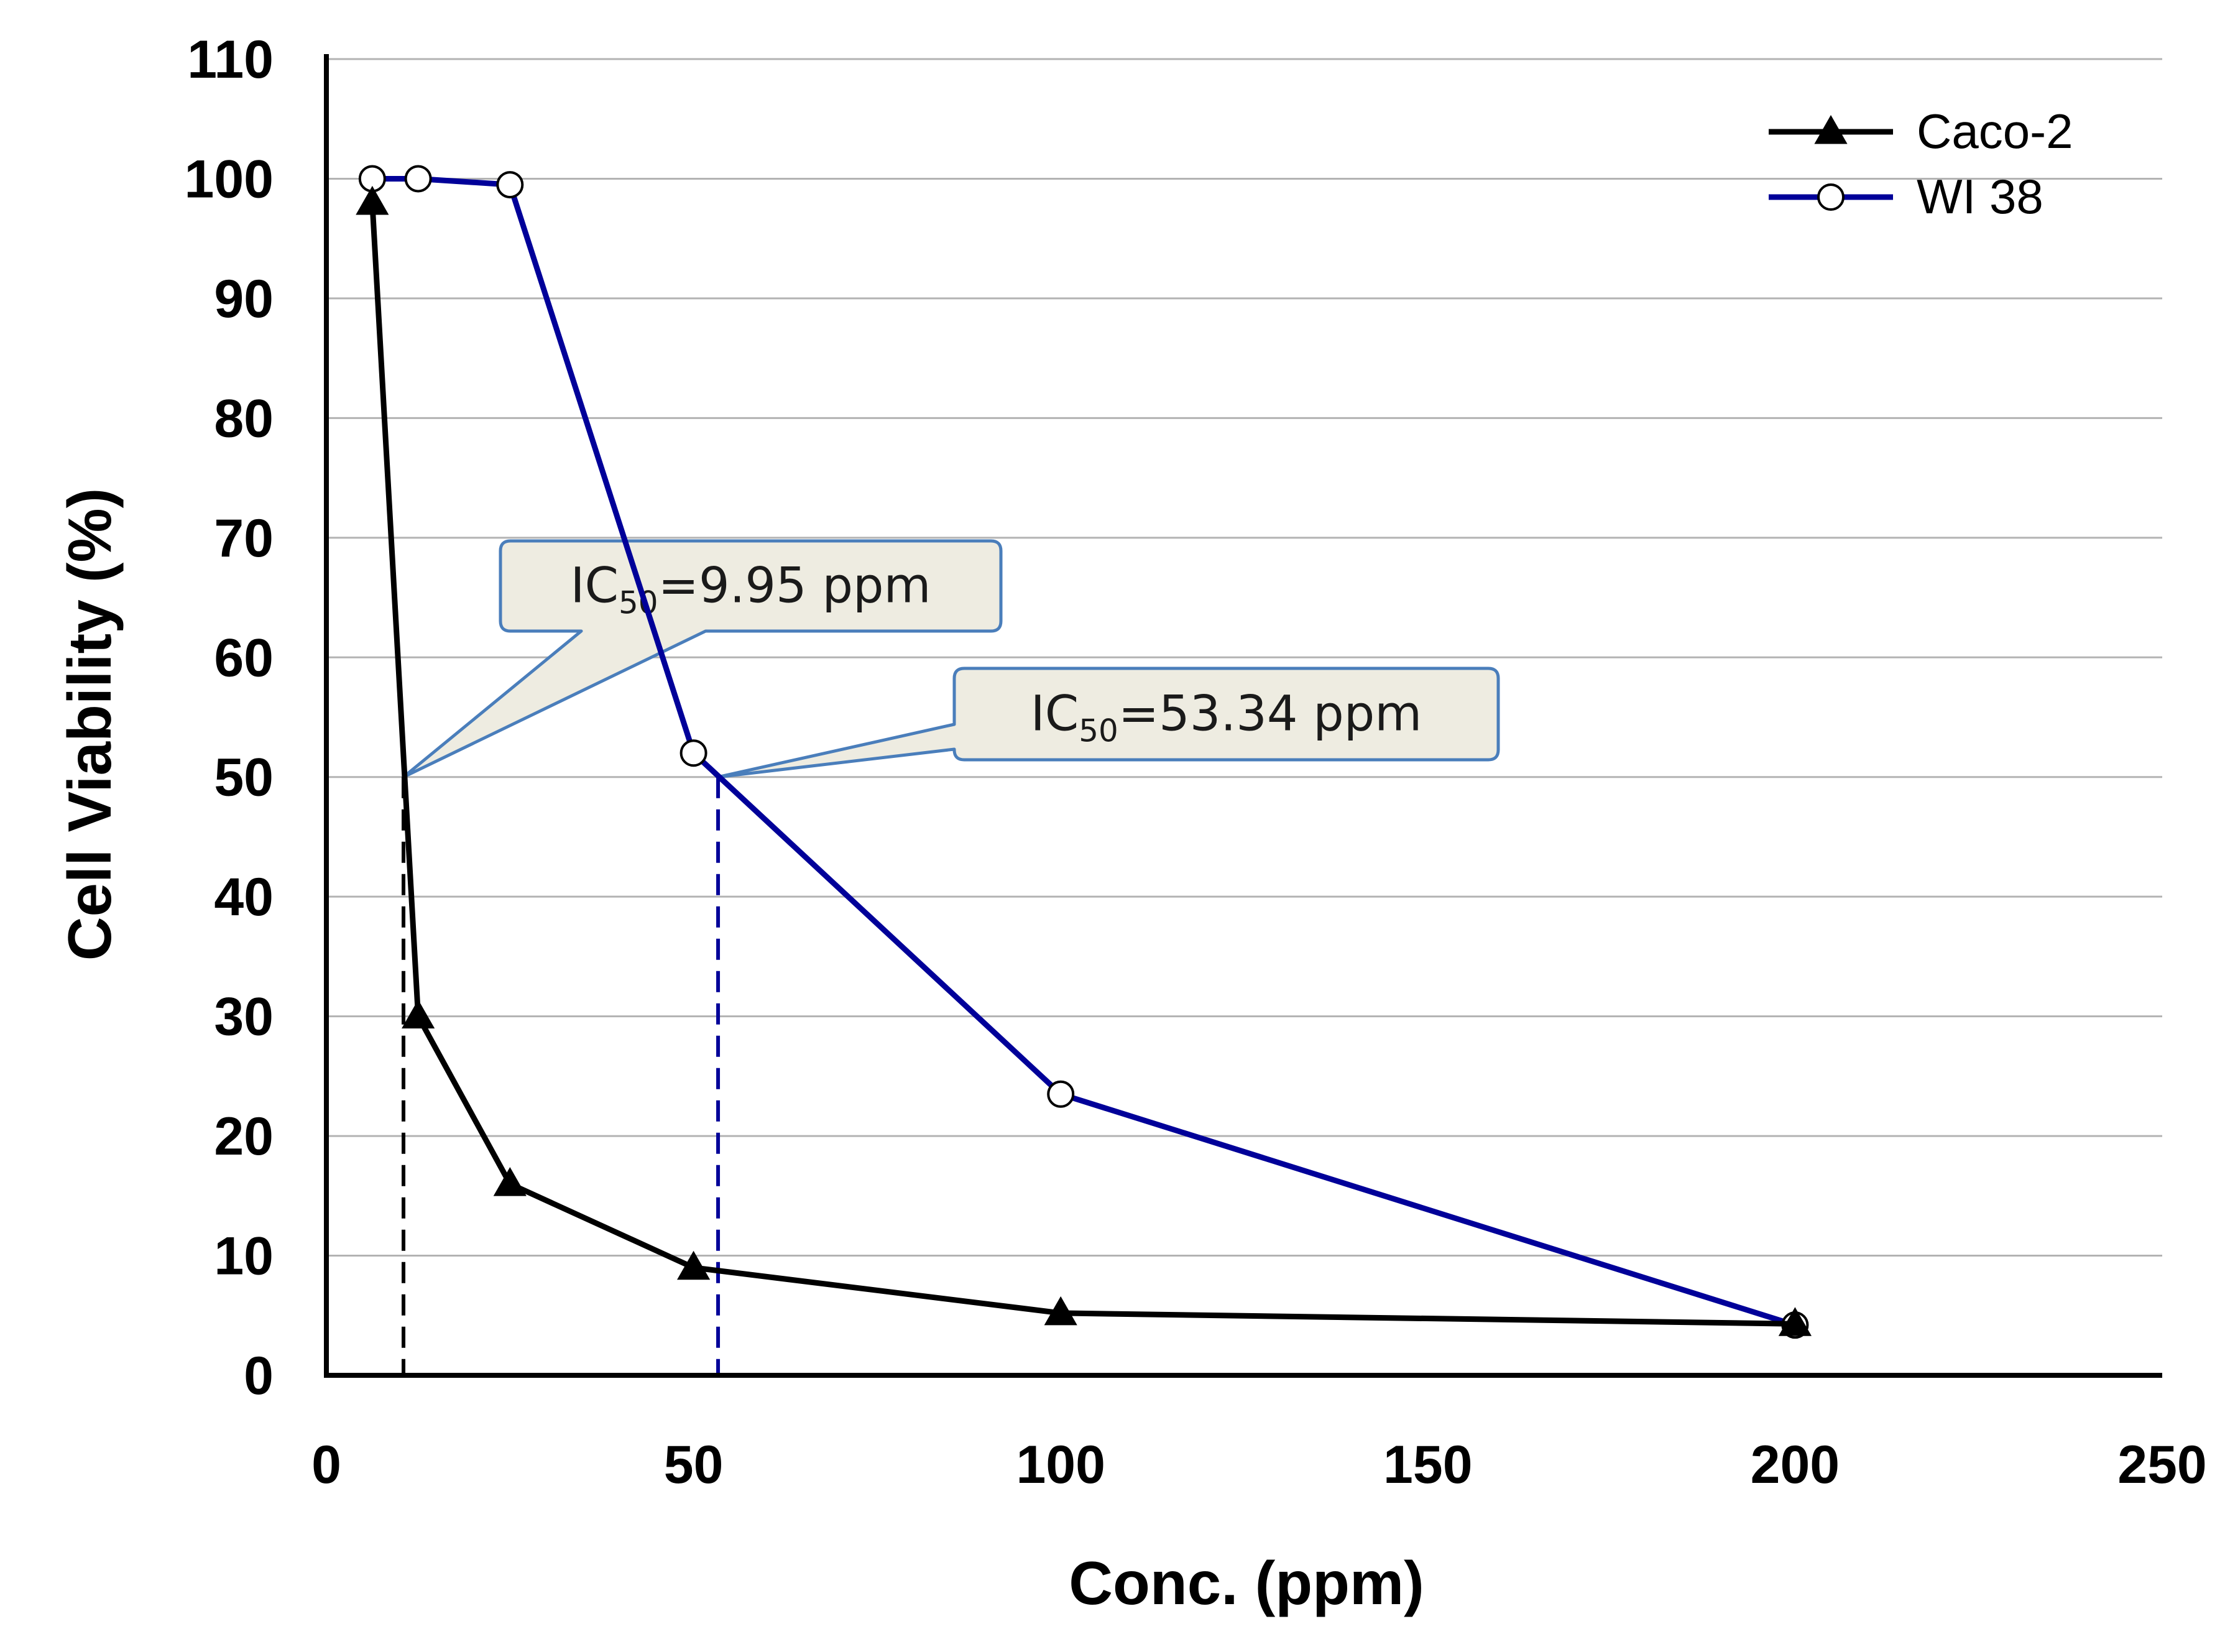 The width and height of the screenshot is (2225, 1652). Describe the element at coordinates (244, 897) in the screenshot. I see `y-tick-label: 40` at that location.